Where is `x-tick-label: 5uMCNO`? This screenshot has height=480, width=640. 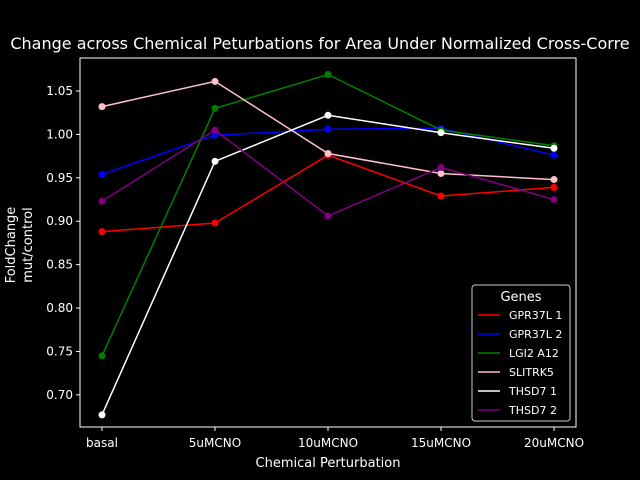 x-tick-label: 5uMCNO is located at coordinates (215, 443).